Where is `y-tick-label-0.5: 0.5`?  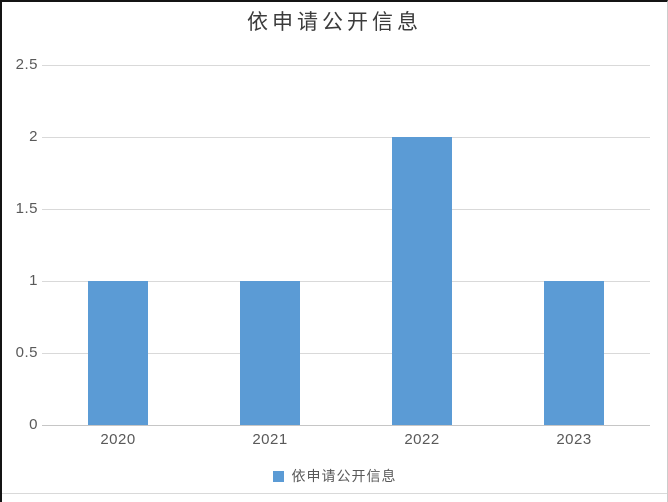 y-tick-label-0.5: 0.5 is located at coordinates (26, 352).